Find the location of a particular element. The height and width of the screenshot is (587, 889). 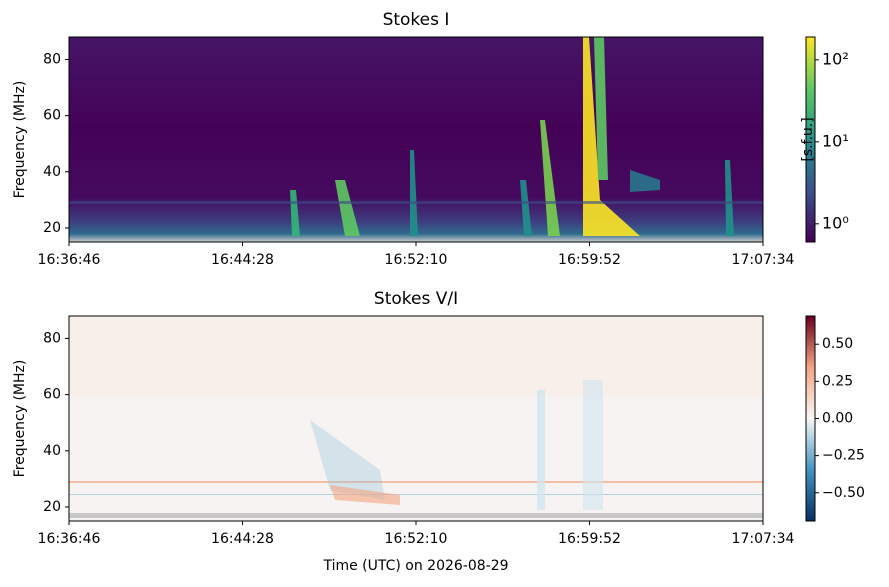

colorbar-tick-label: −0.50 is located at coordinates (843, 493).